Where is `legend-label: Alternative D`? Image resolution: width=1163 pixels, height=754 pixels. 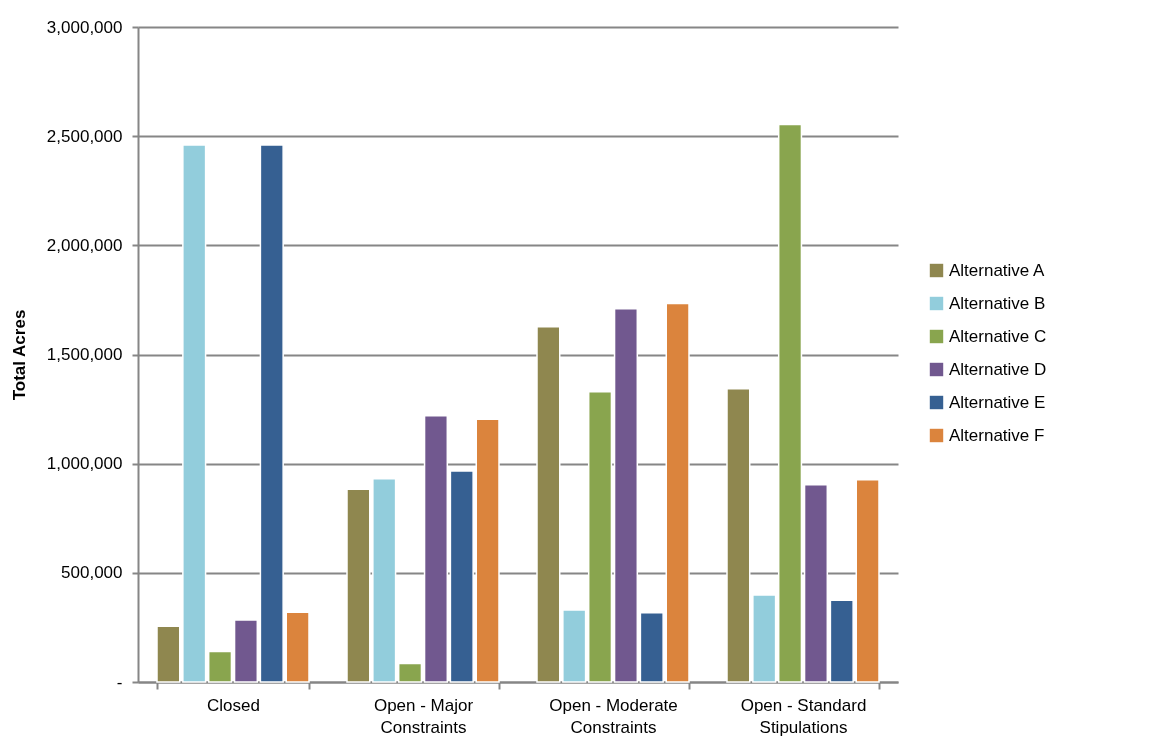
legend-label: Alternative D is located at coordinates (998, 369).